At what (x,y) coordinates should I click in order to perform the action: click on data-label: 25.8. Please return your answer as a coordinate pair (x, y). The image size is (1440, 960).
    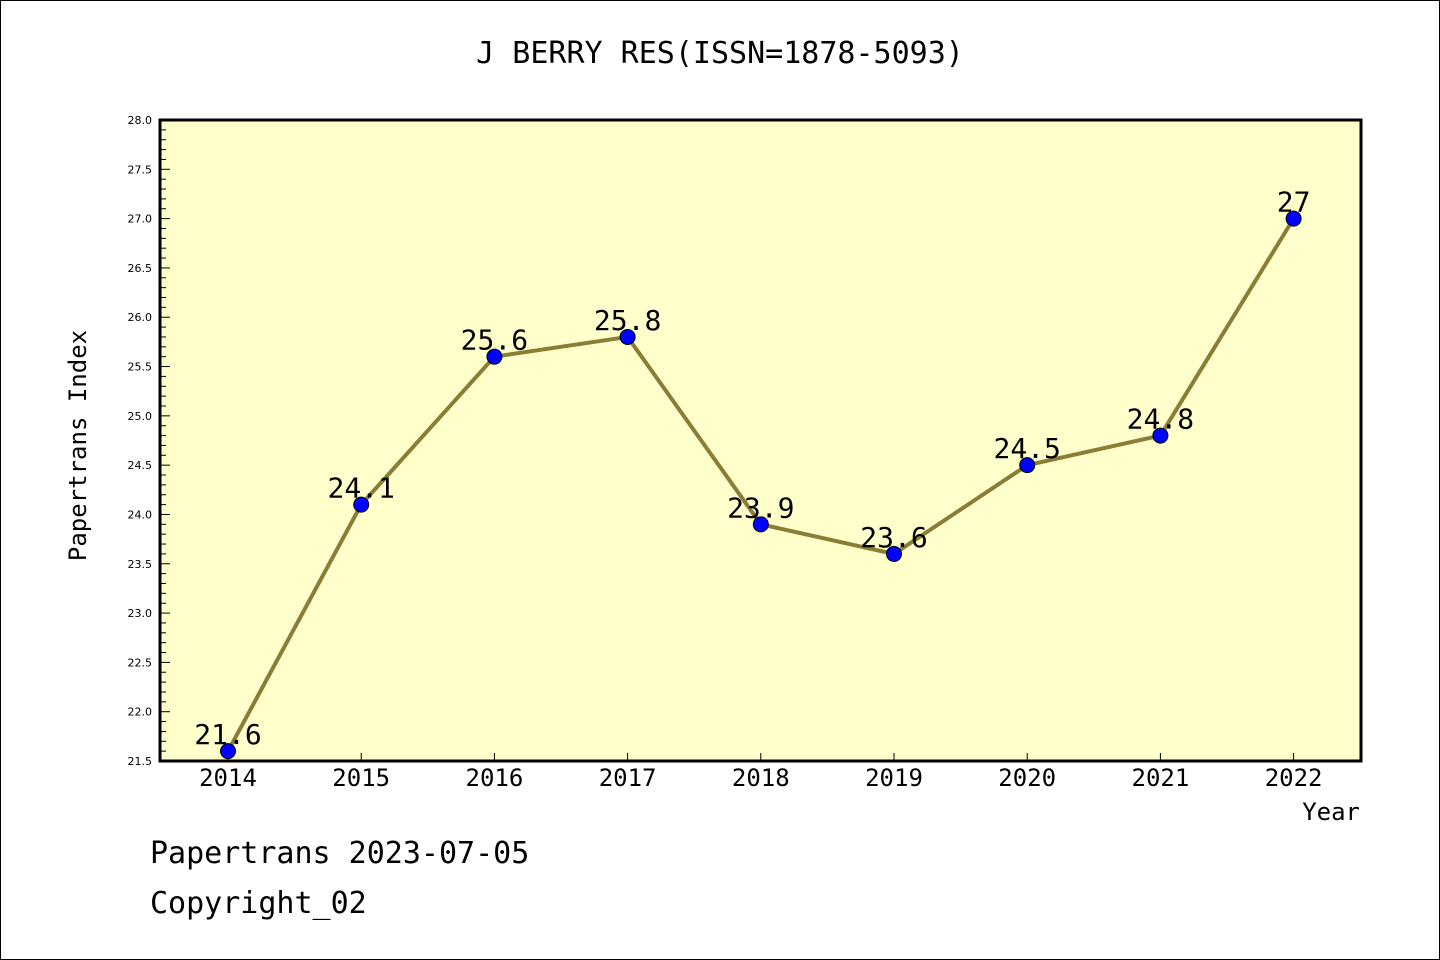
    Looking at the image, I should click on (627, 320).